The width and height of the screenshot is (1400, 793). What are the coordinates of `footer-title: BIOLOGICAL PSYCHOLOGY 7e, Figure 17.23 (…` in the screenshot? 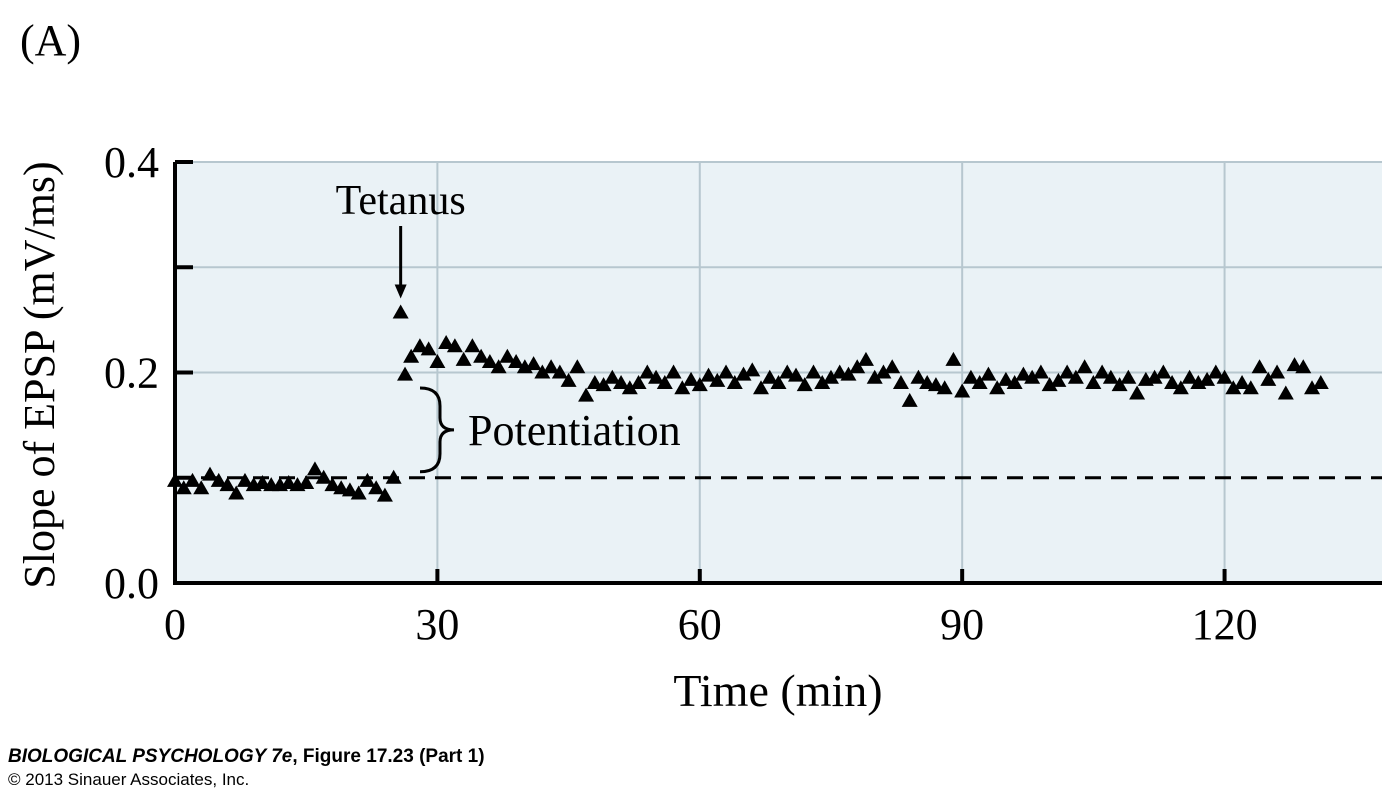 It's located at (246, 756).